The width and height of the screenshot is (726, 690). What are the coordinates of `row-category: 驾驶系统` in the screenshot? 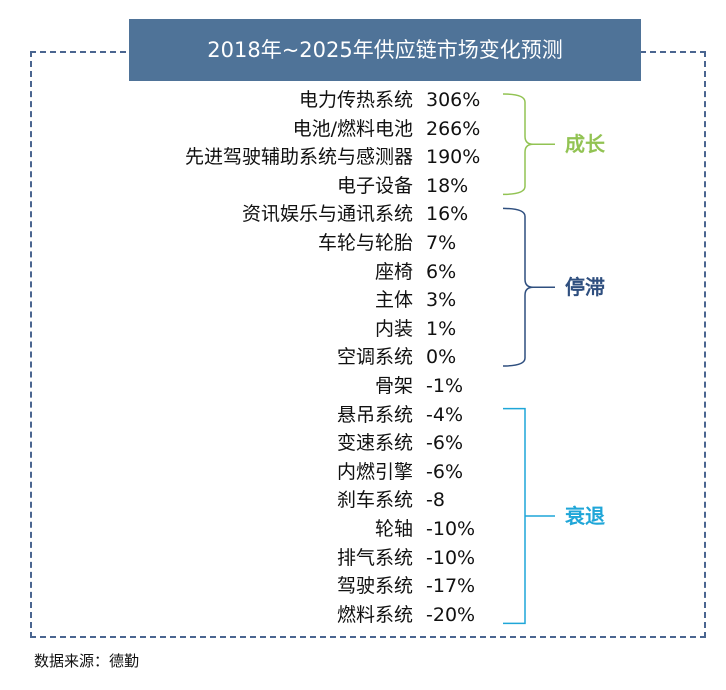 It's located at (374, 586).